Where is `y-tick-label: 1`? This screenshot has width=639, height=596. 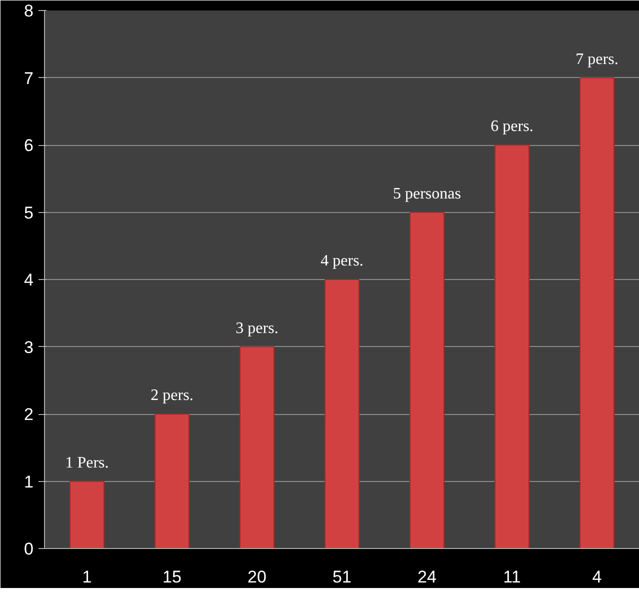 y-tick-label: 1 is located at coordinates (29, 482).